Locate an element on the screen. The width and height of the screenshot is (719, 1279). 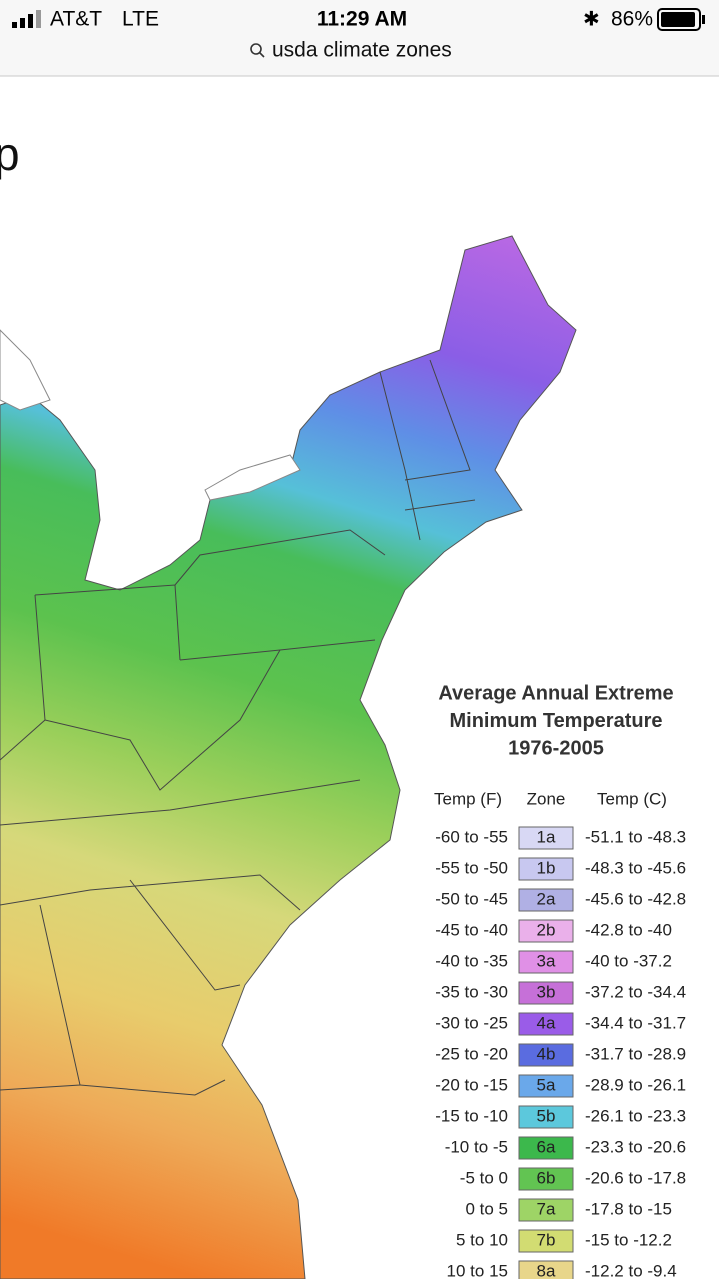
temp-f: -20 to -15 is located at coordinates (471, 1084).